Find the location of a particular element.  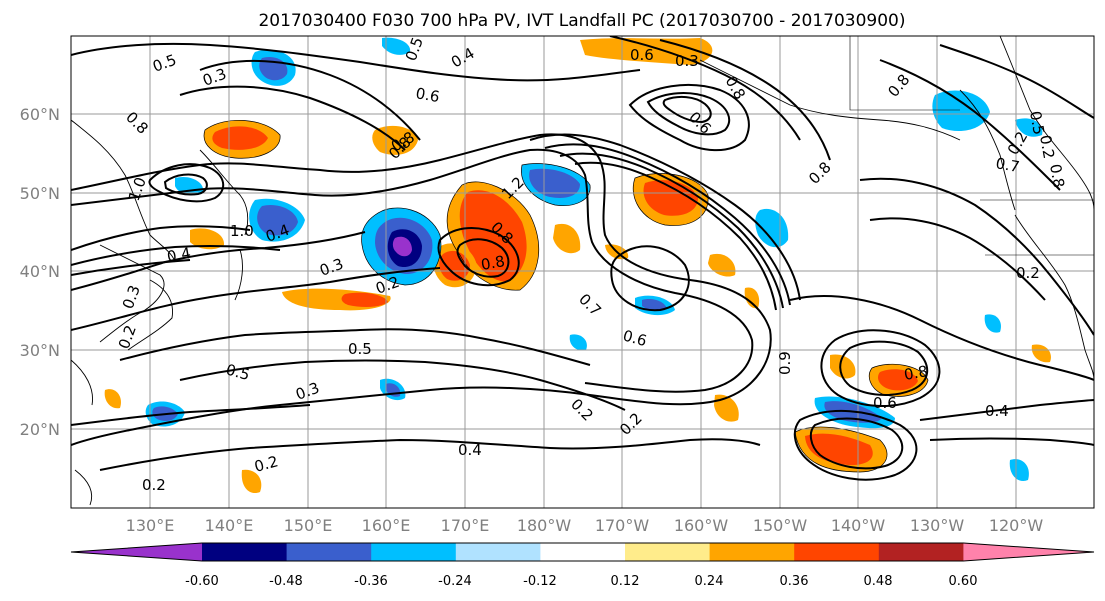

contour-label: 0.9 is located at coordinates (785, 363).